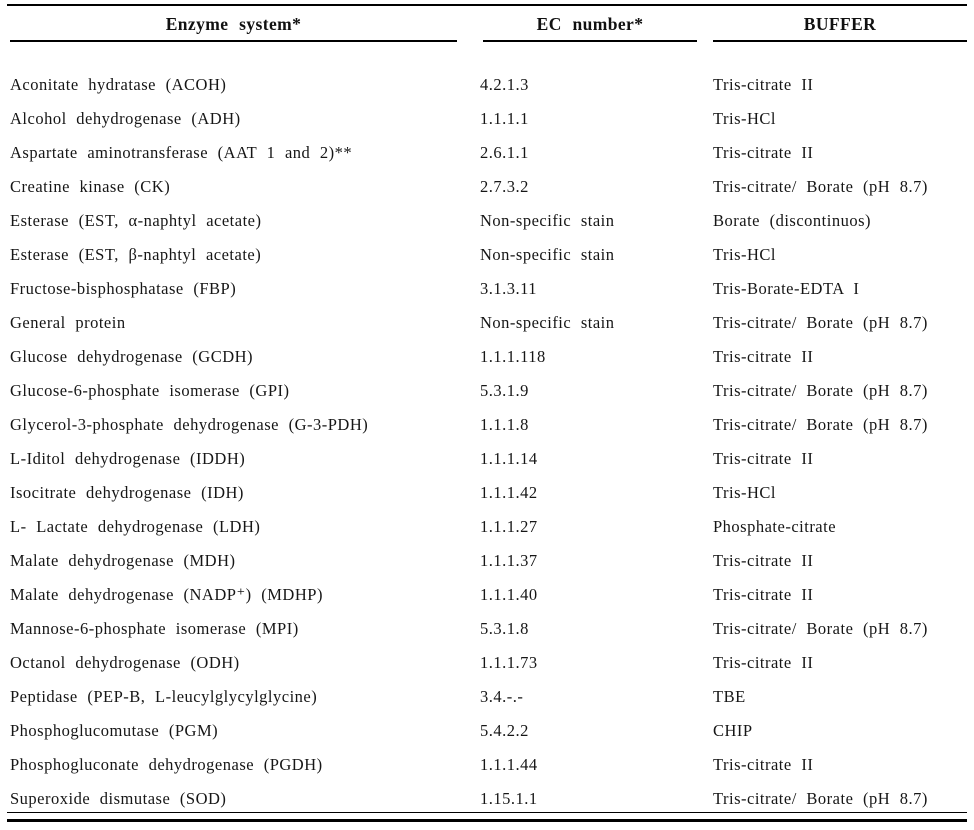 This screenshot has height=830, width=974. Describe the element at coordinates (509, 764) in the screenshot. I see `ec-number-cell: 1.1.1.44` at that location.